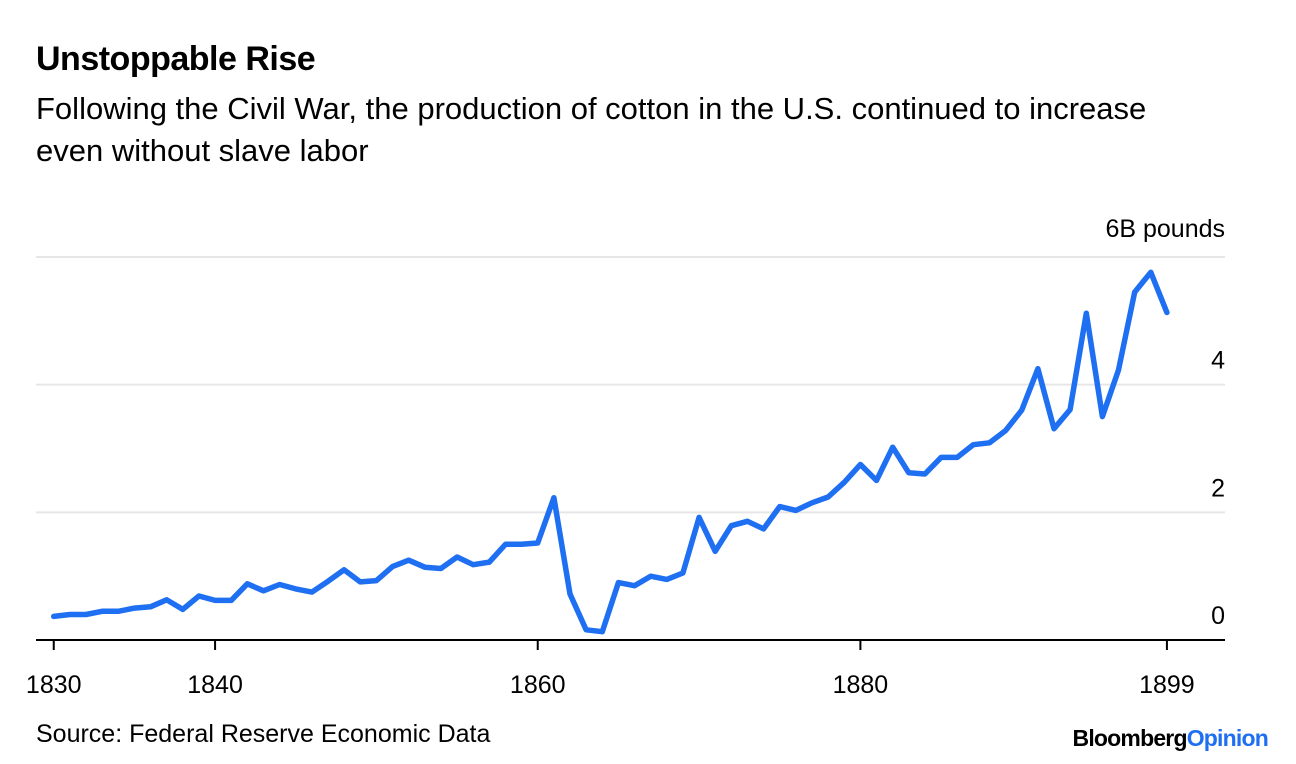 Image resolution: width=1296 pixels, height=764 pixels. I want to click on y-tick-labels: 0 2 4 6B pounds, so click(1165, 422).